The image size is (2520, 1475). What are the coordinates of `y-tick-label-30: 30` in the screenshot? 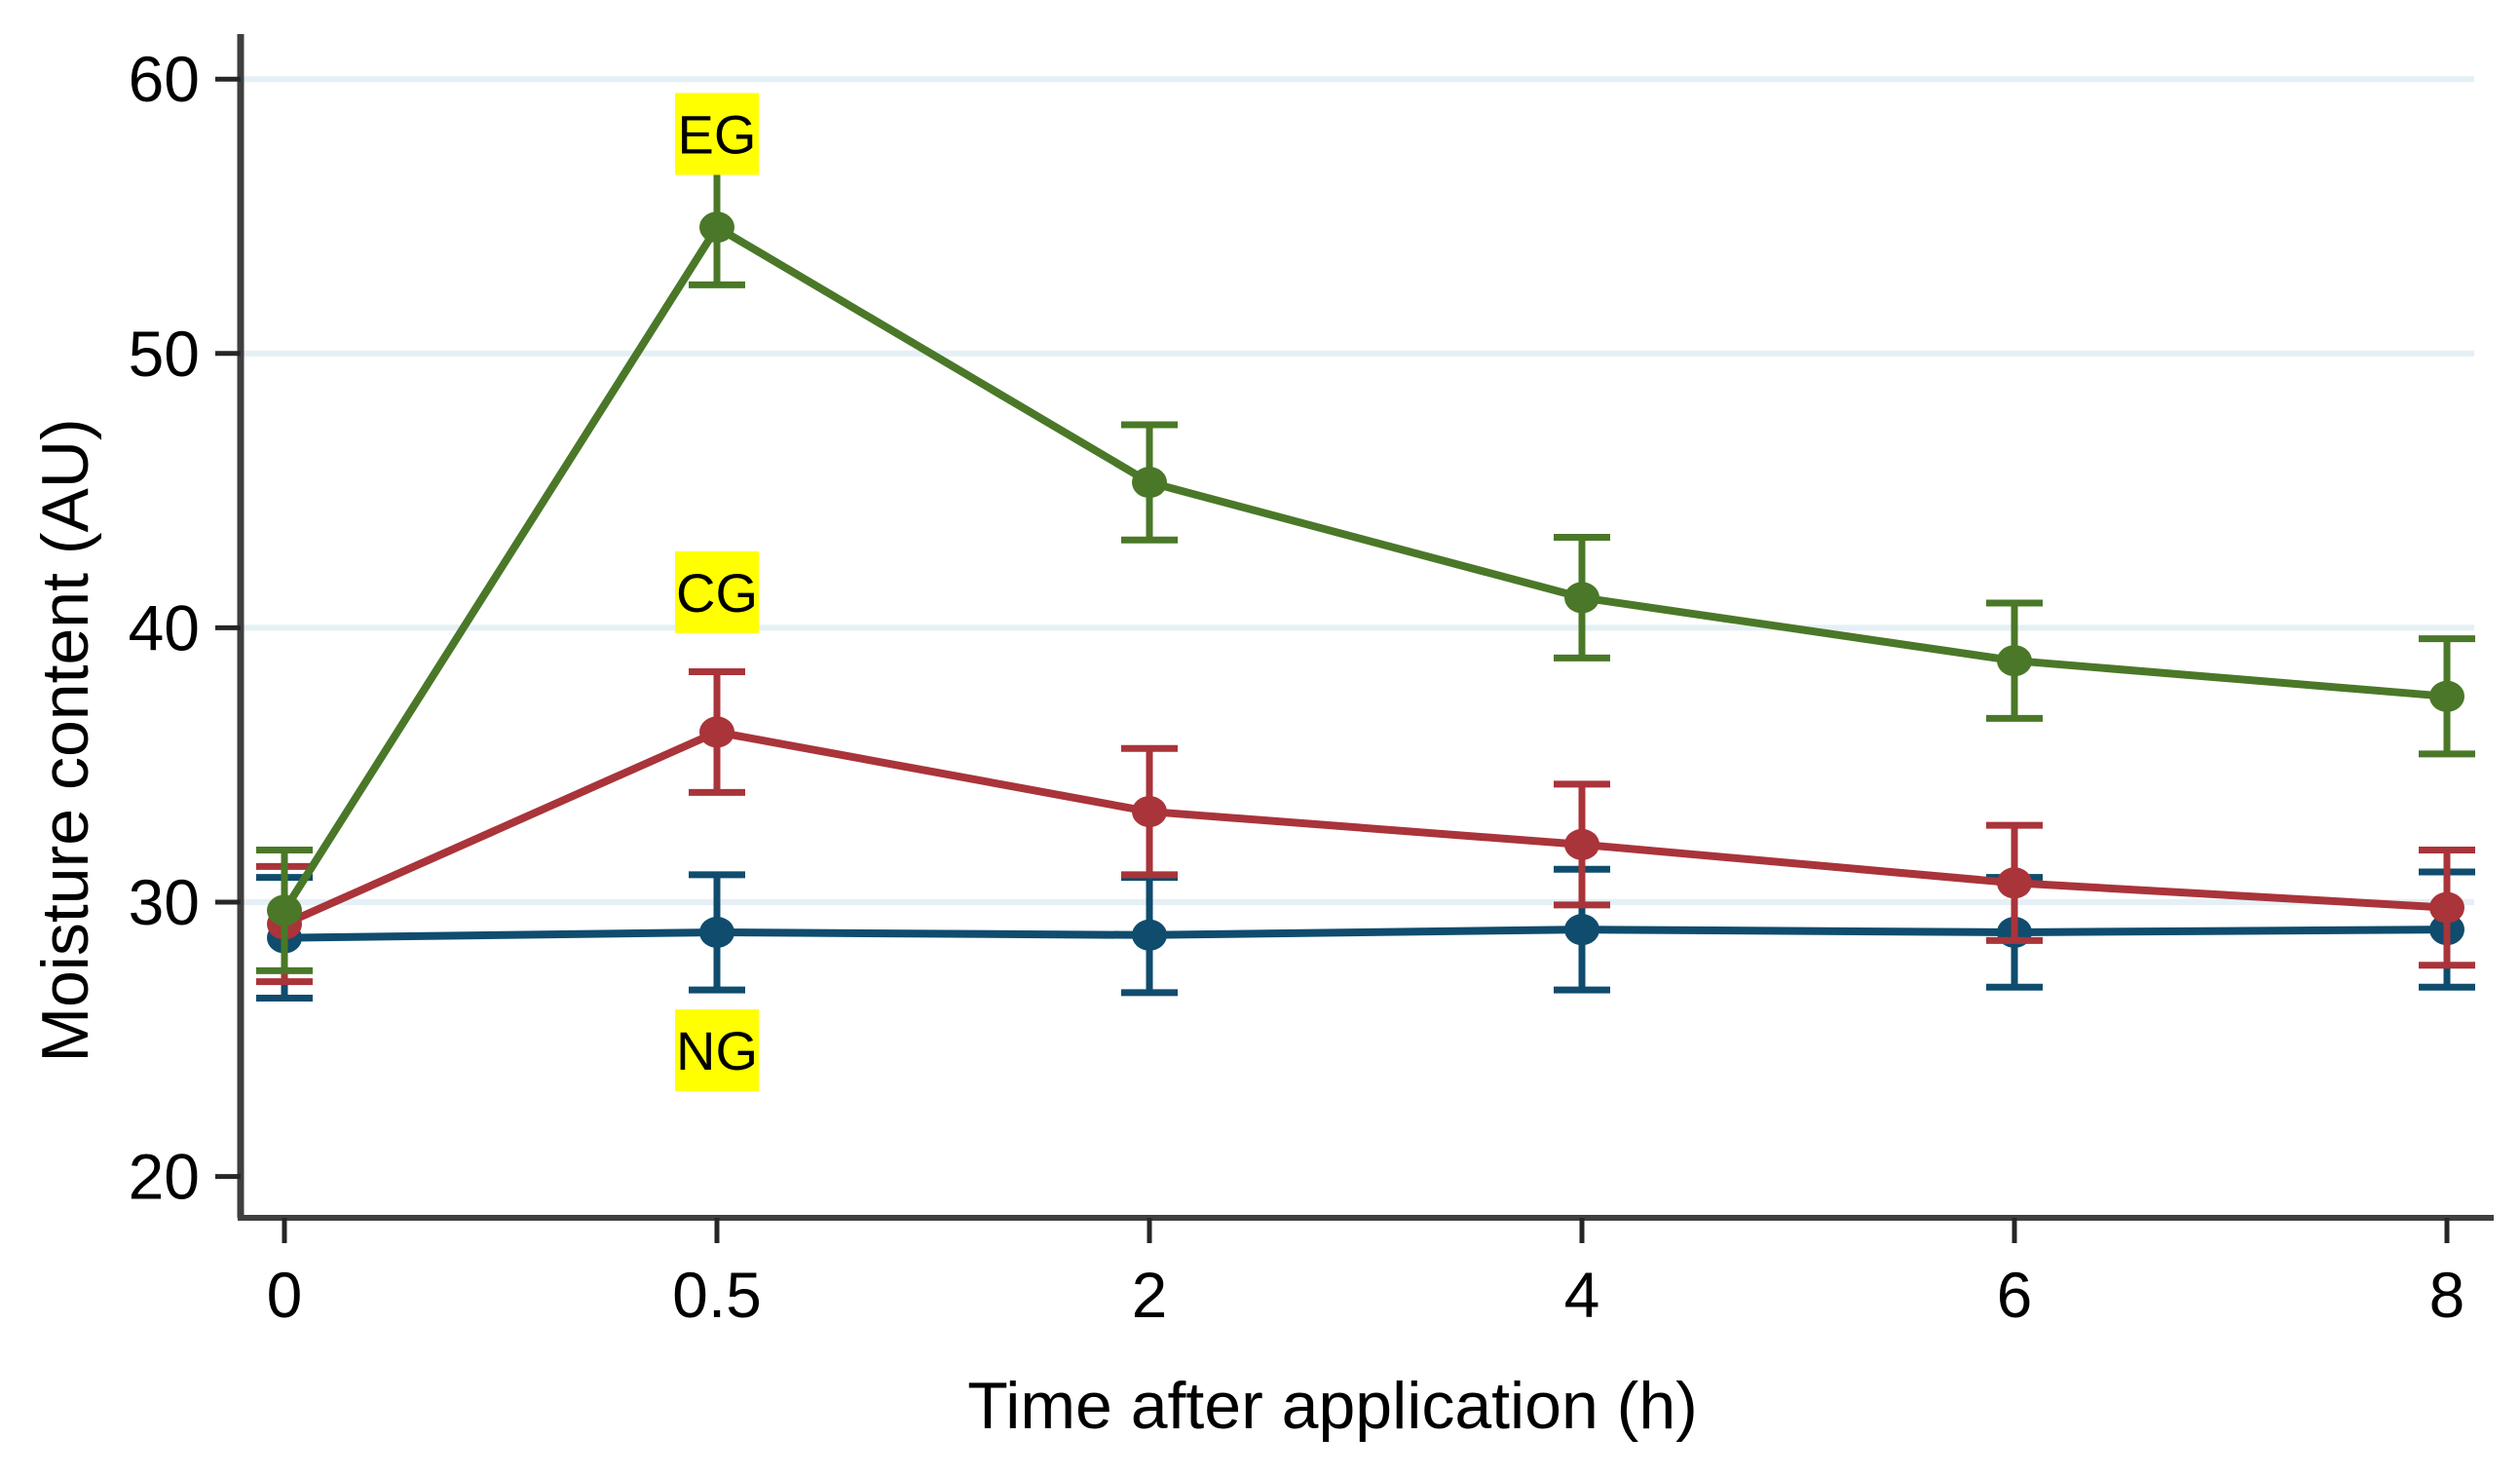 It's located at (164, 902).